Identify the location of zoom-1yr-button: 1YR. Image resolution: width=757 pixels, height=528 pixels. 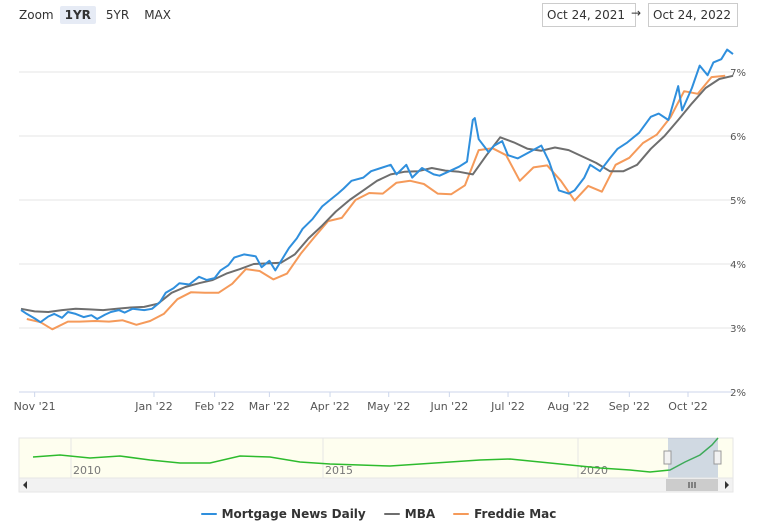
(77, 15).